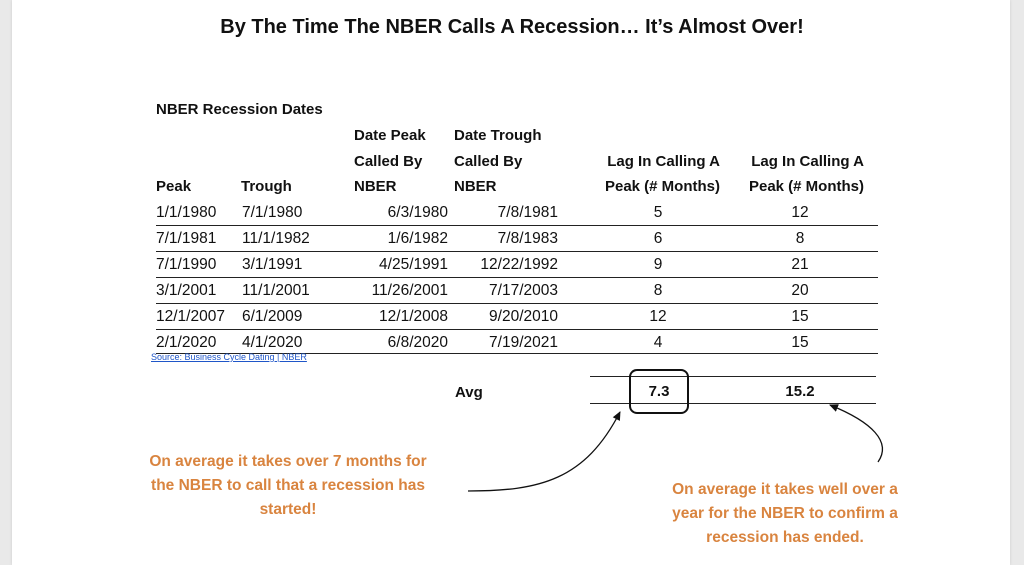 The width and height of the screenshot is (1024, 565). Describe the element at coordinates (288, 509) in the screenshot. I see `left-annotation-line: started!` at that location.